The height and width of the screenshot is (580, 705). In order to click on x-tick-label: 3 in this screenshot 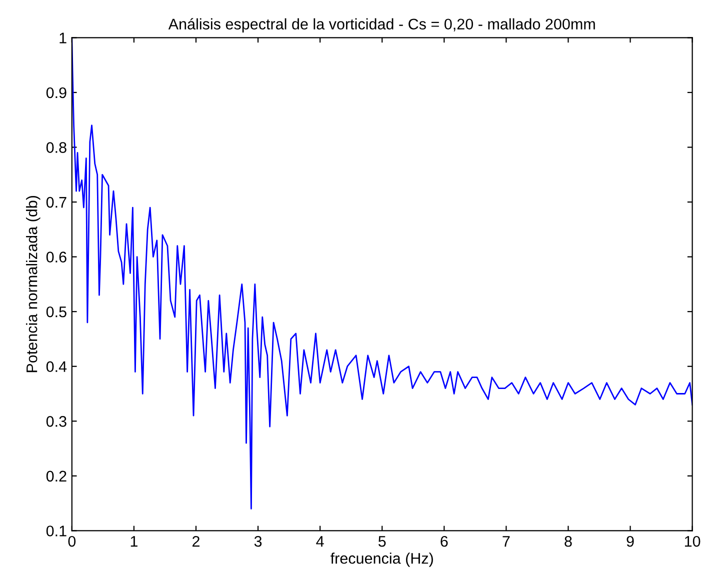, I will do `click(258, 541)`.